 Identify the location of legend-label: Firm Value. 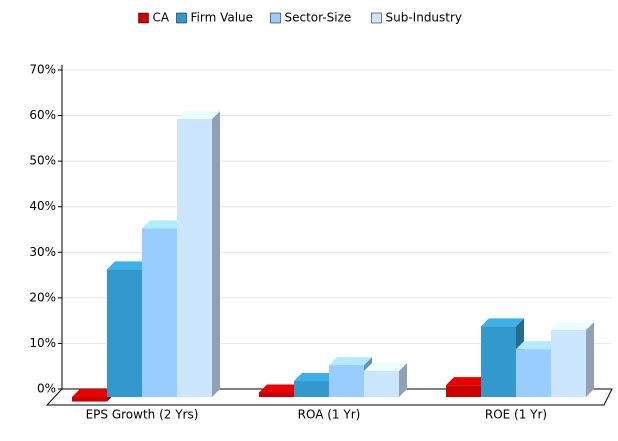
(222, 18).